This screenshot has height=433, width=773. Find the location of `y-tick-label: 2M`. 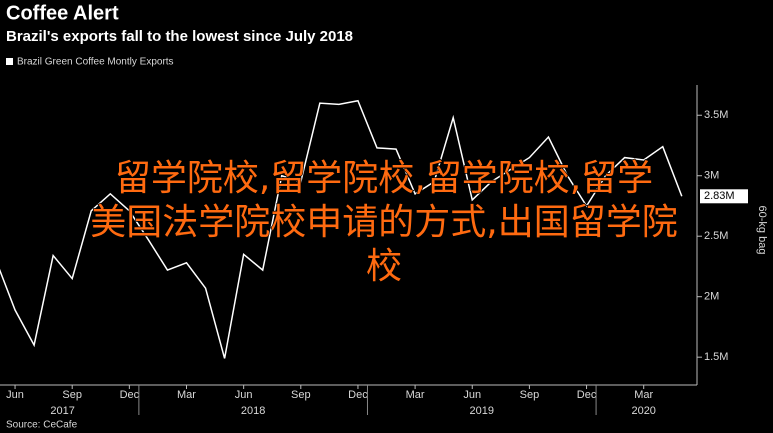

y-tick-label: 2M is located at coordinates (711, 297).